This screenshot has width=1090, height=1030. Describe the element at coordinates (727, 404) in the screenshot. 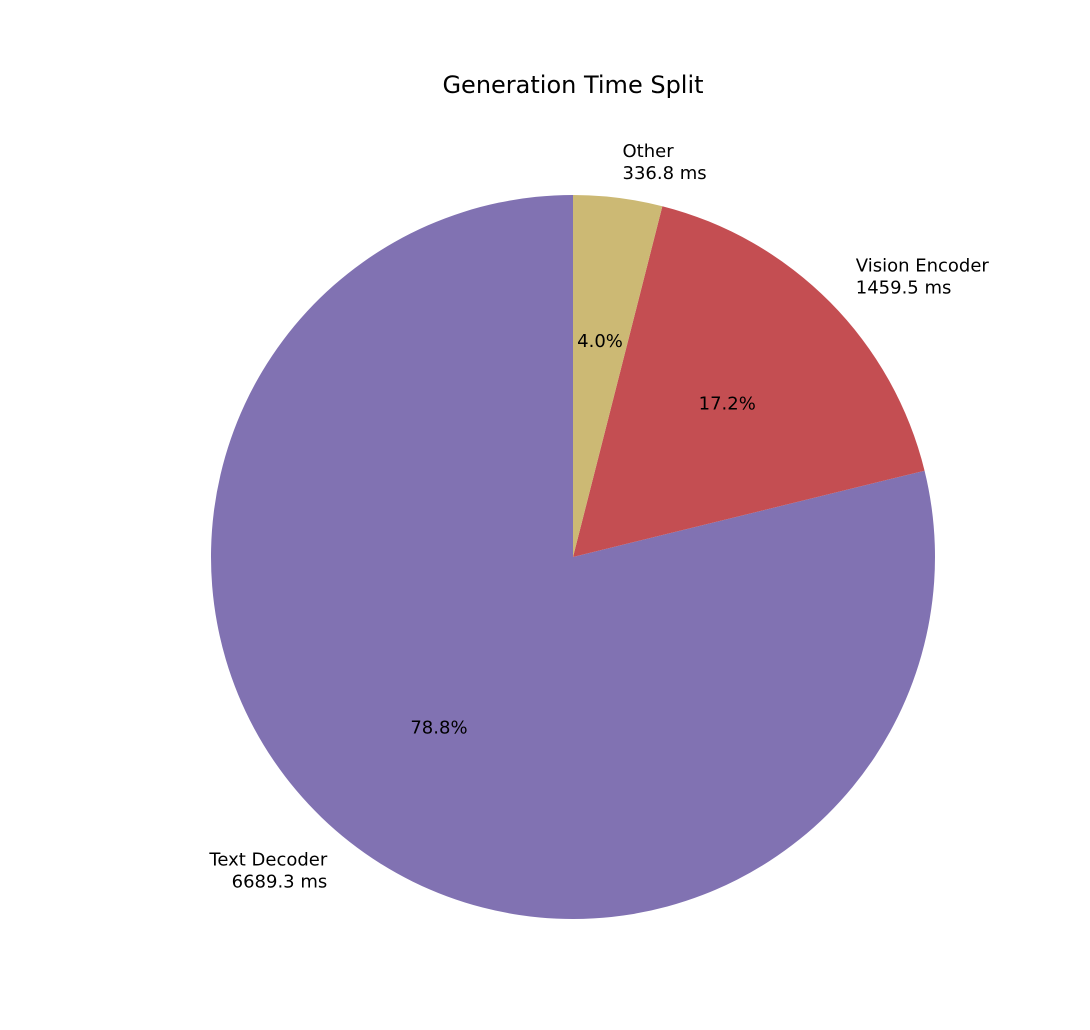

I see `pct-label: 17.2%` at that location.